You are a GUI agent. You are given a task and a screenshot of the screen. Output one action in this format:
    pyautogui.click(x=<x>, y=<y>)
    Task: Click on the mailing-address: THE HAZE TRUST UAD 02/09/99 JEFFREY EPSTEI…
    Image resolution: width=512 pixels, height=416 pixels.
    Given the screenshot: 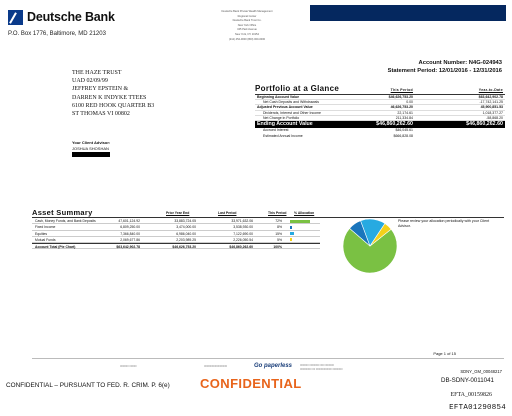 What is the action you would take?
    pyautogui.click(x=113, y=93)
    